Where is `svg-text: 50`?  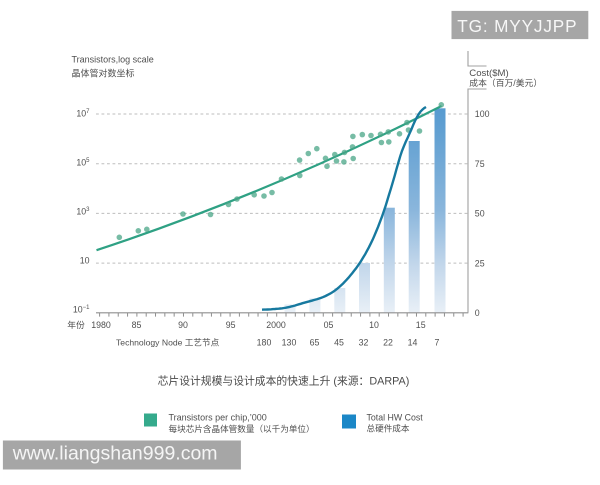
svg-text: 50 is located at coordinates (480, 214).